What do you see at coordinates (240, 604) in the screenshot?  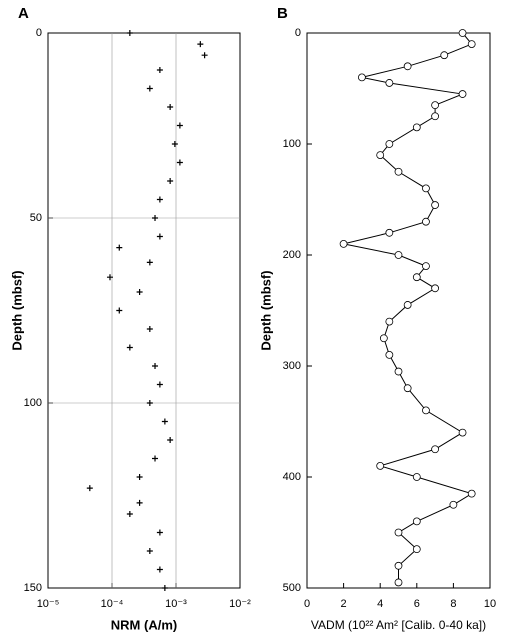 I see `x-tick-label: 10⁻²` at bounding box center [240, 604].